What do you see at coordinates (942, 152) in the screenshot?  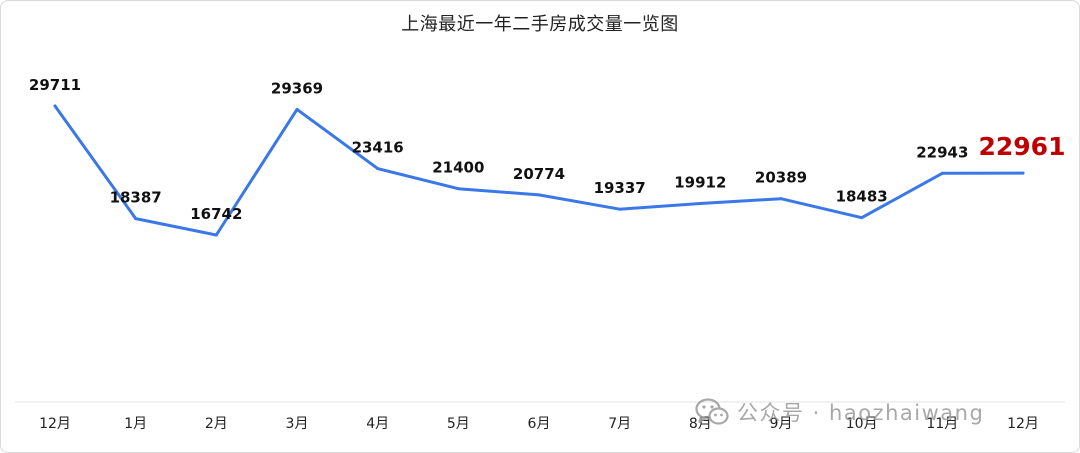 I see `data-label: 22943` at bounding box center [942, 152].